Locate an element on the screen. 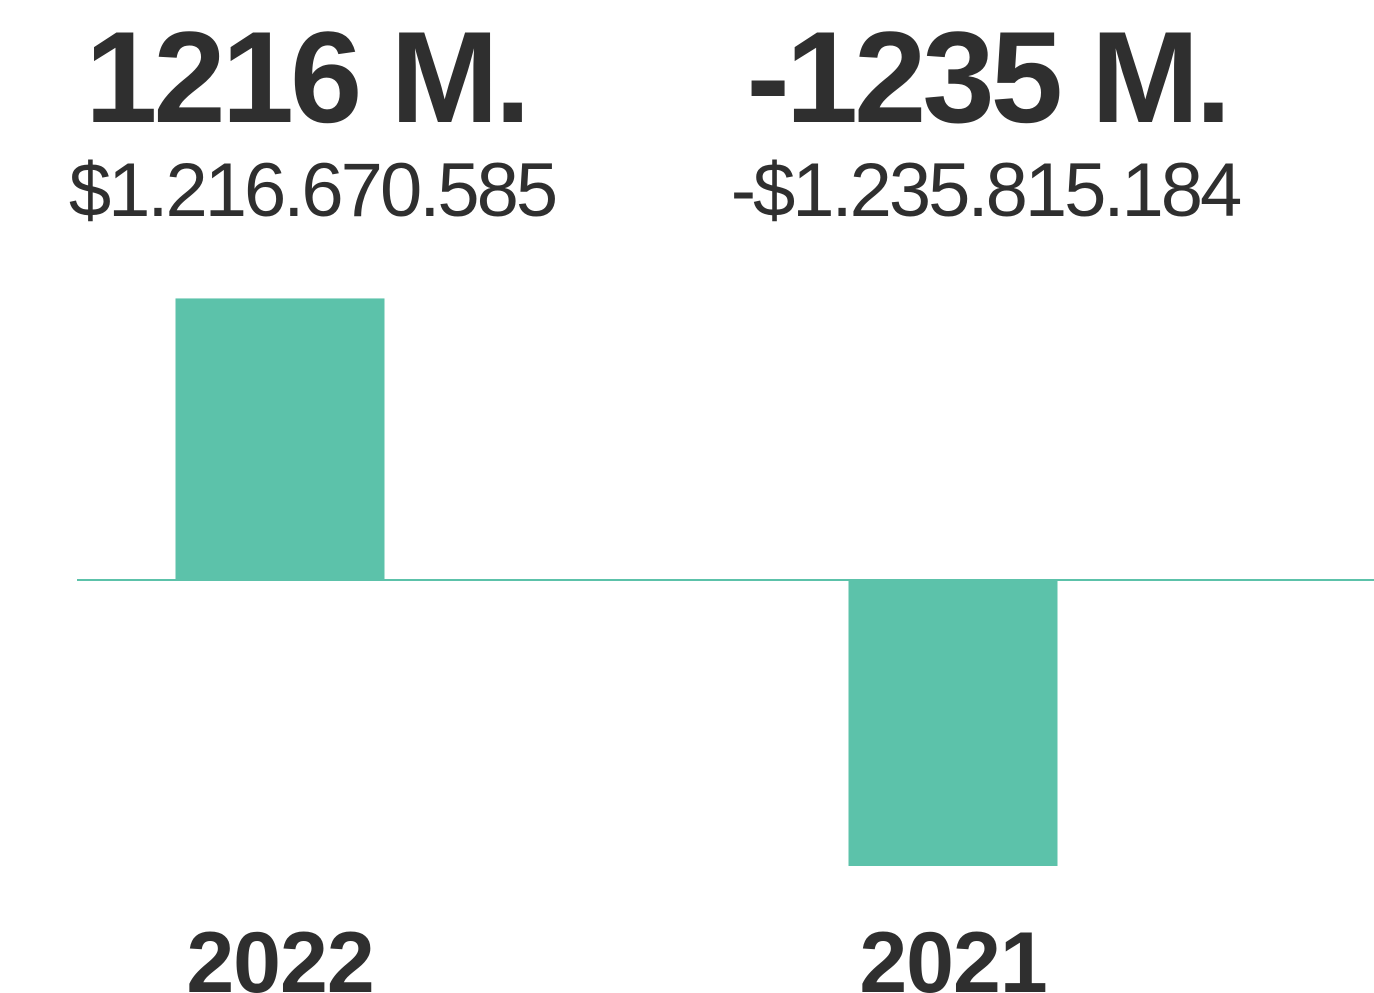  value-label-full: -$1.235.815.184 is located at coordinates (986, 190).